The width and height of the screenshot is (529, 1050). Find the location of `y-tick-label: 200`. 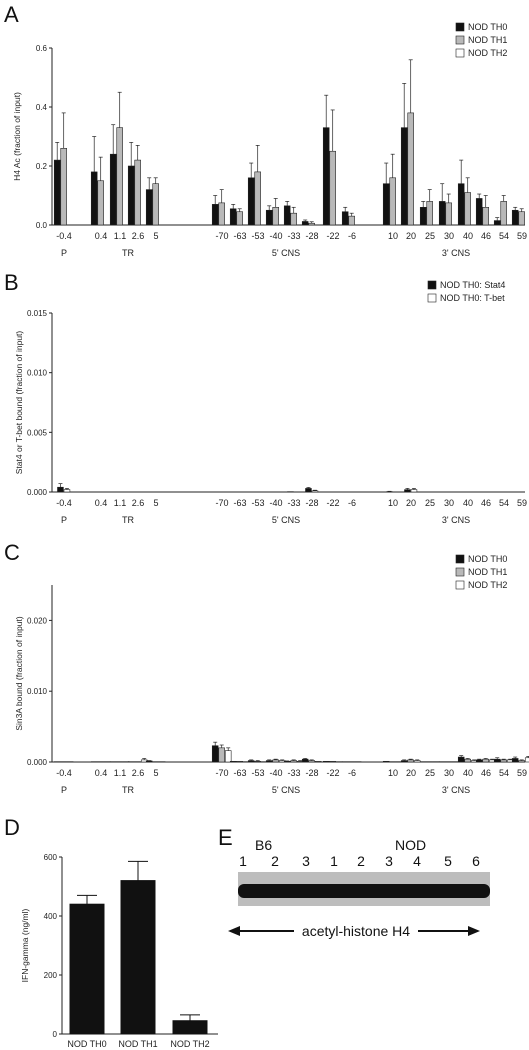

y-tick-label: 200 is located at coordinates (51, 975).